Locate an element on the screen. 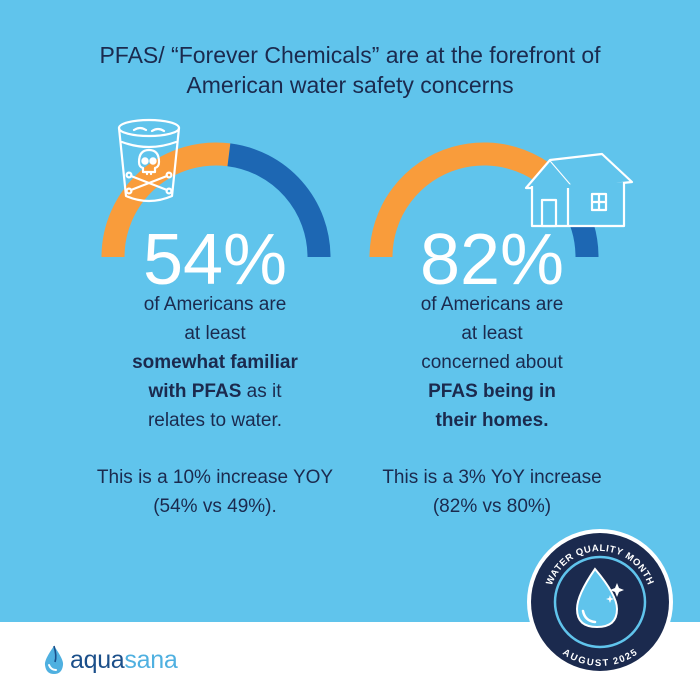  water-quality-month-badge: WATER QUALITY MONTH AUGUST 2025 is located at coordinates (600, 602).